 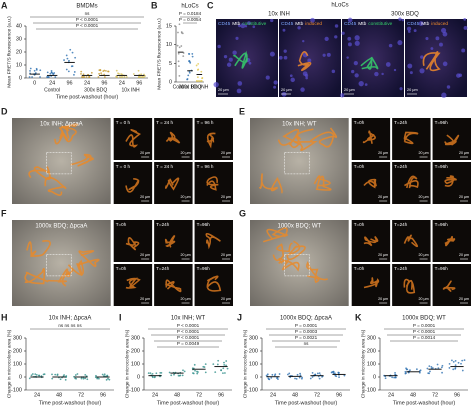 I want to click on panel-title: 1000x BDQ; ΔpcaA, so click(x=61, y=227).